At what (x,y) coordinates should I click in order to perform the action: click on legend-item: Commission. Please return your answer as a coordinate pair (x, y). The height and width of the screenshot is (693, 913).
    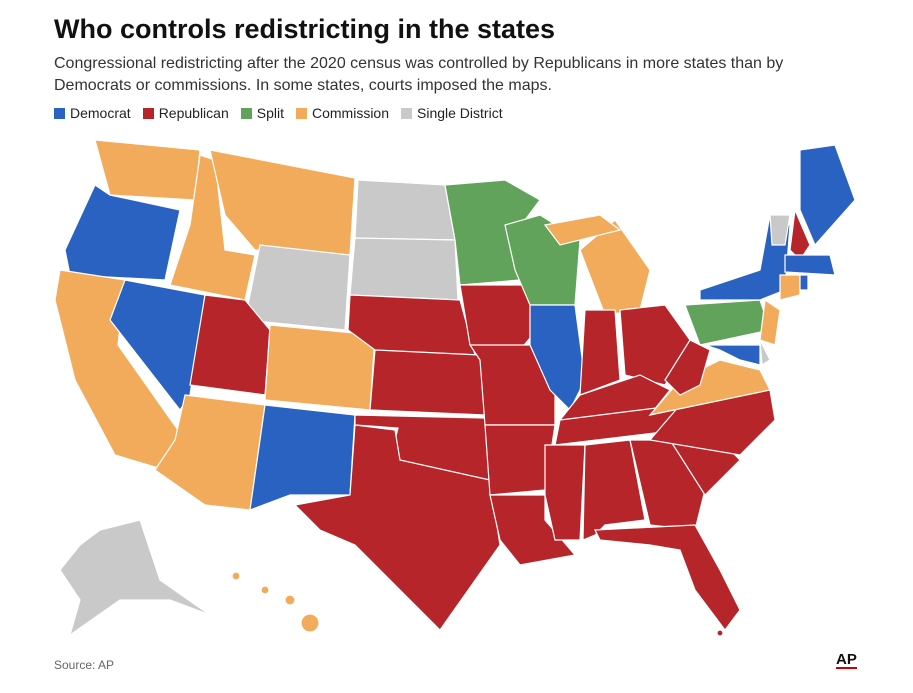
    Looking at the image, I should click on (342, 113).